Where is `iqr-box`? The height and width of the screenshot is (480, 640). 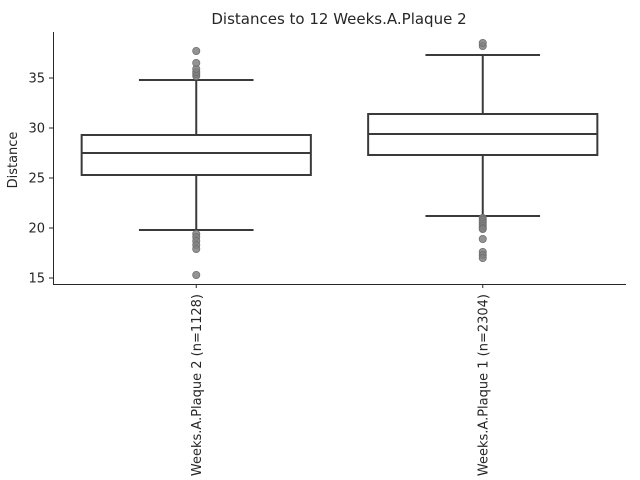
iqr-box is located at coordinates (196, 155).